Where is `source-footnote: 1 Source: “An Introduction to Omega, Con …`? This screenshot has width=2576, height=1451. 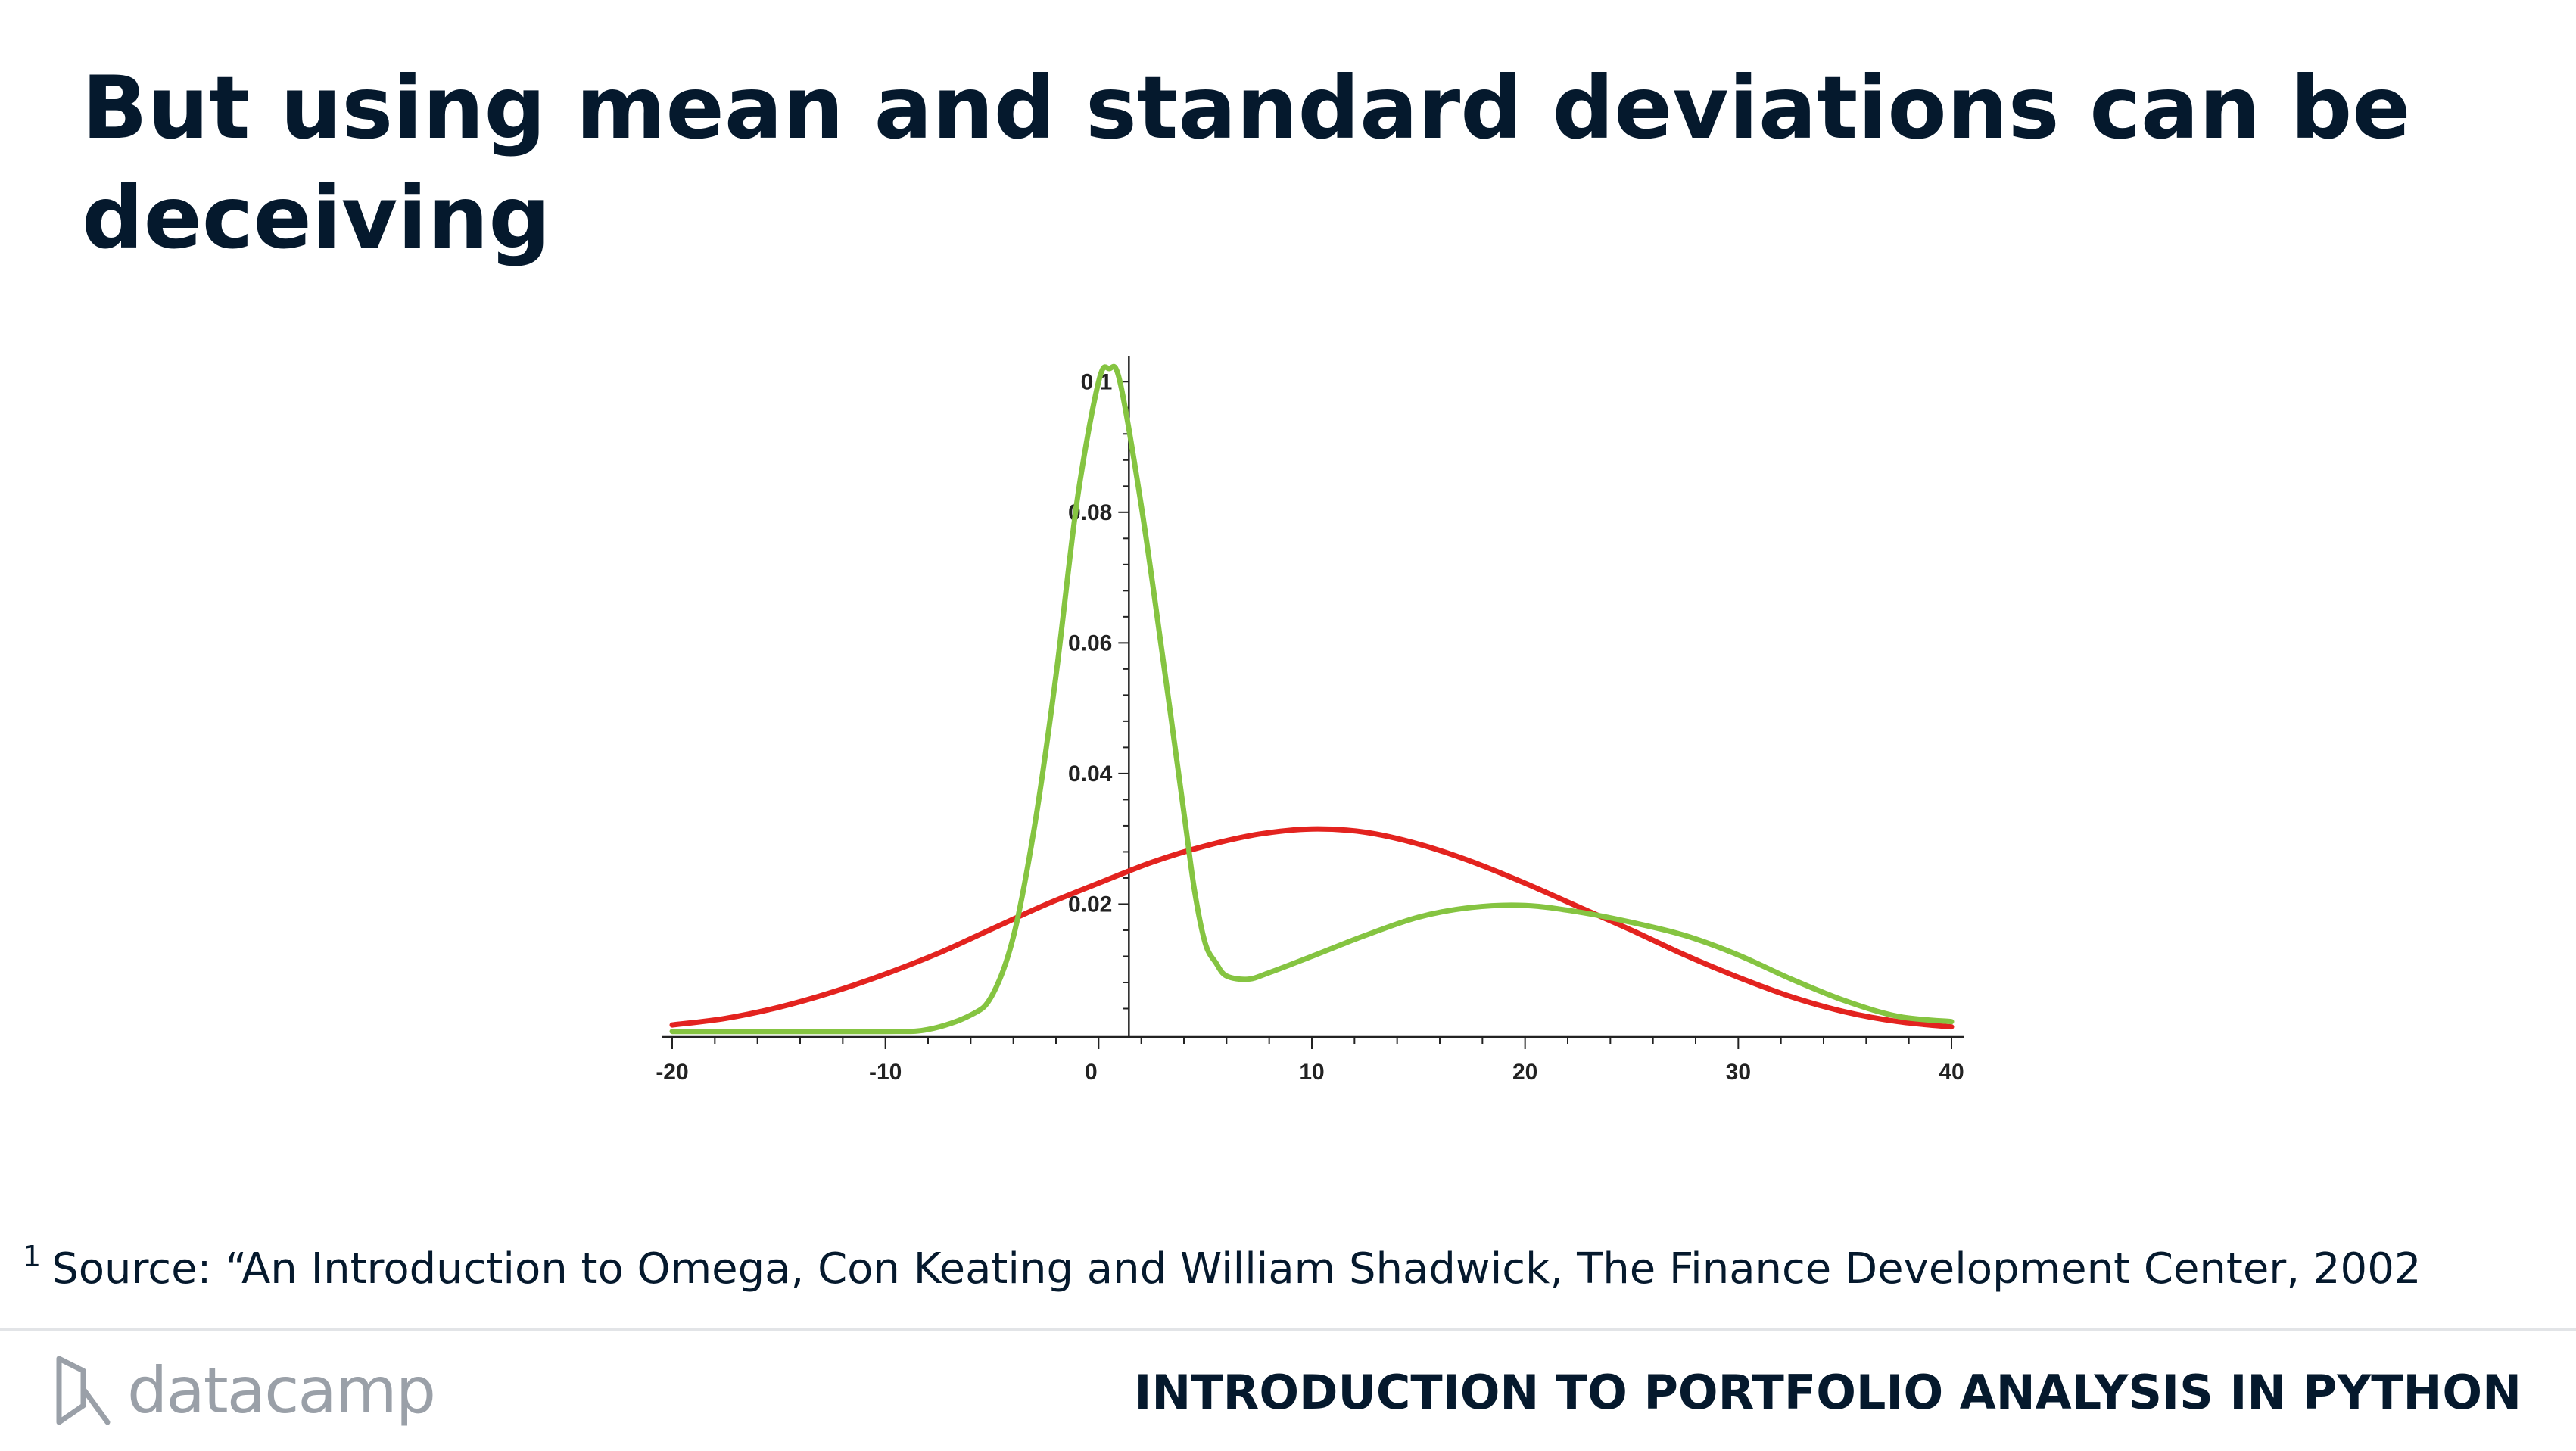 source-footnote: 1 Source: “An Introduction to Omega, Con … is located at coordinates (1287, 1267).